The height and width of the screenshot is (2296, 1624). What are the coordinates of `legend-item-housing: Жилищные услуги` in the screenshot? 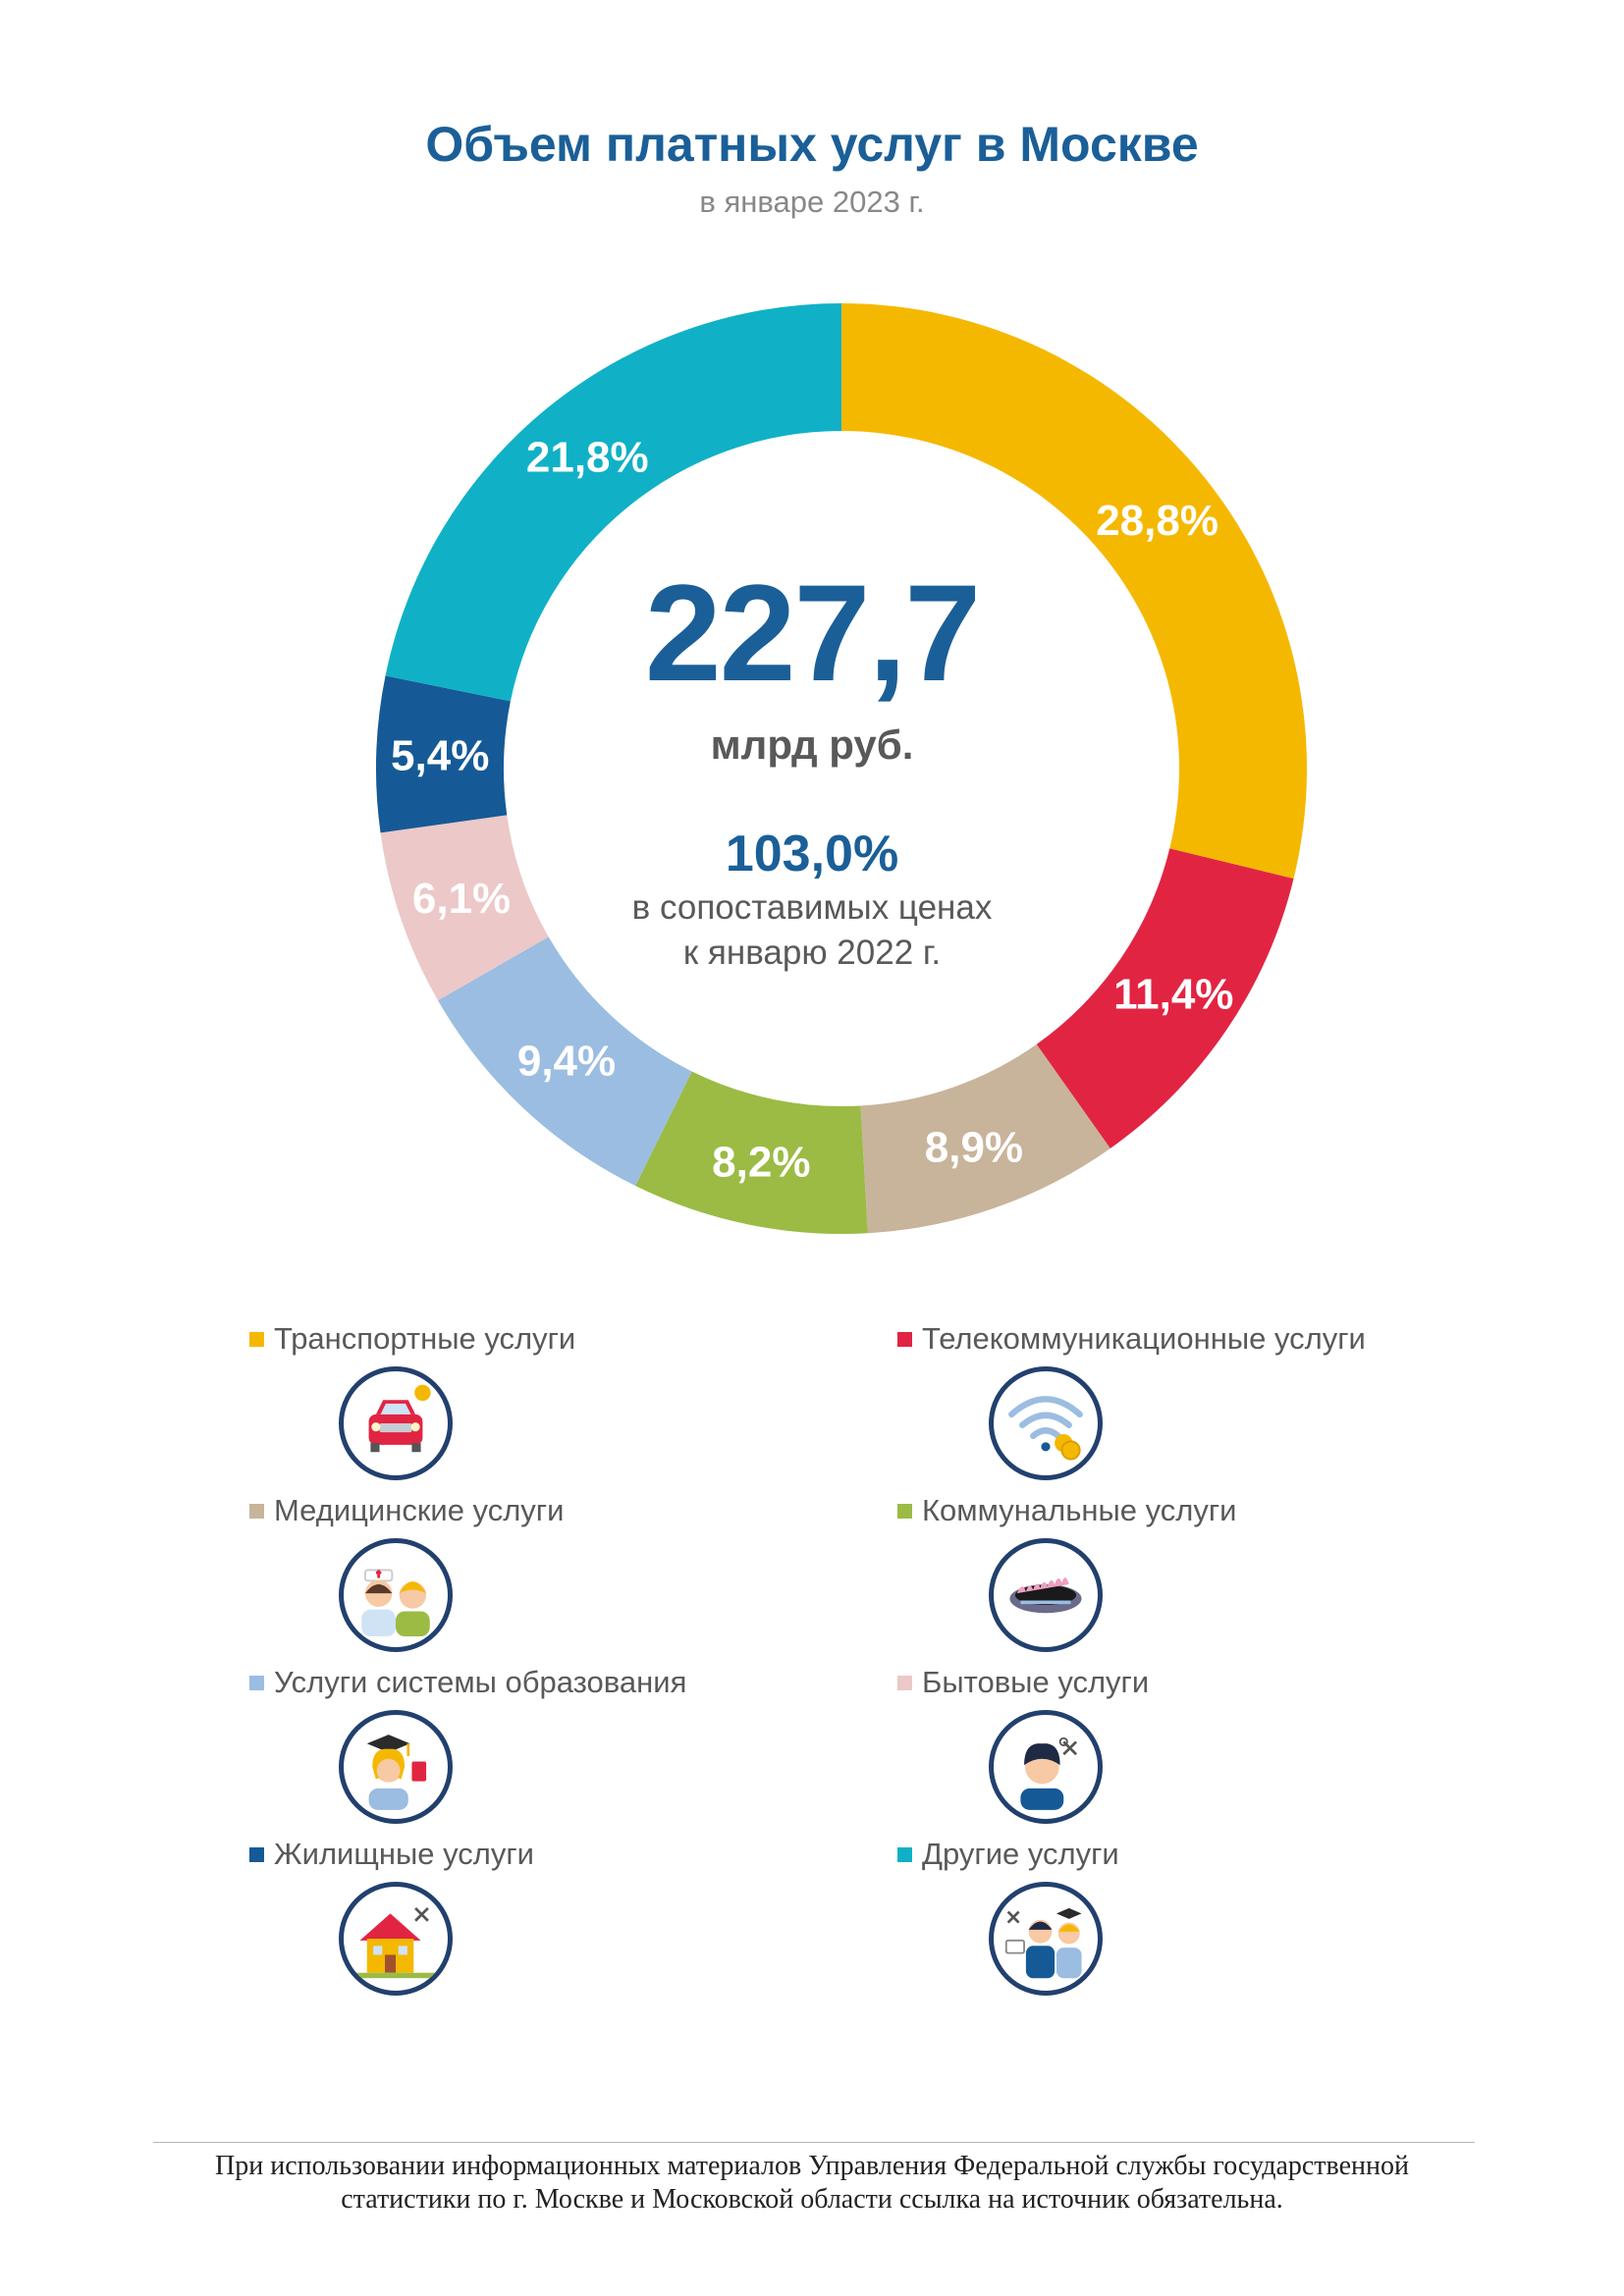 It's located at (524, 1855).